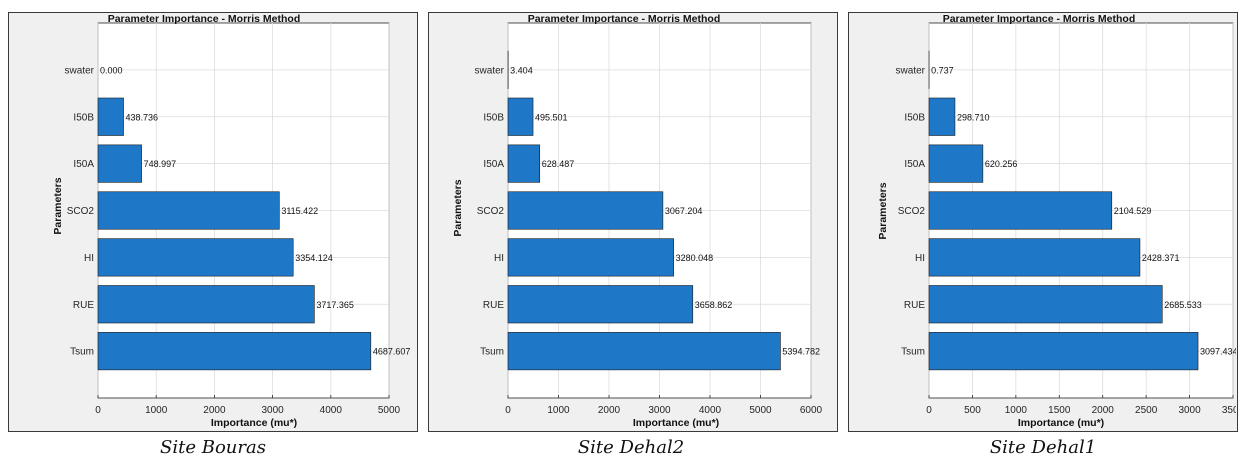 This screenshot has width=1244, height=459. Describe the element at coordinates (1133, 211) in the screenshot. I see `bar-value-label: 2104.529` at that location.